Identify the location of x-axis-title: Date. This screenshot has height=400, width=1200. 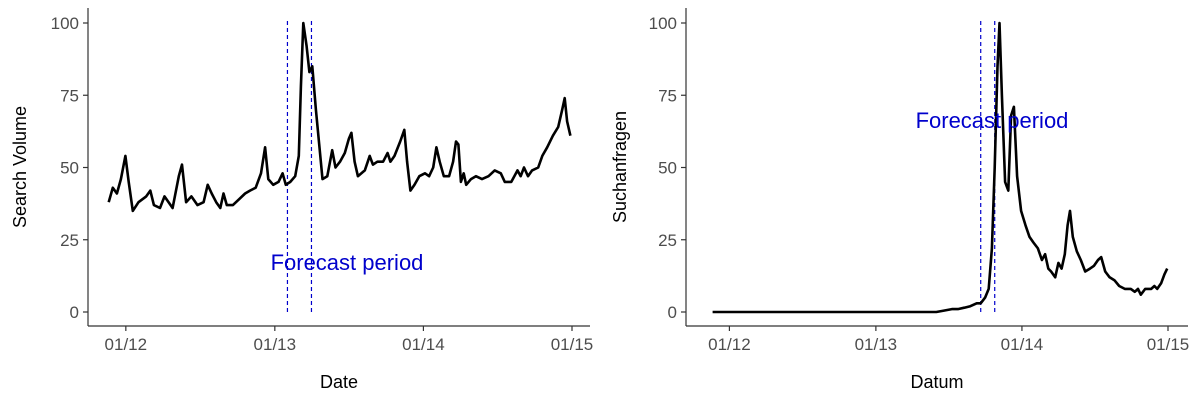
(339, 382).